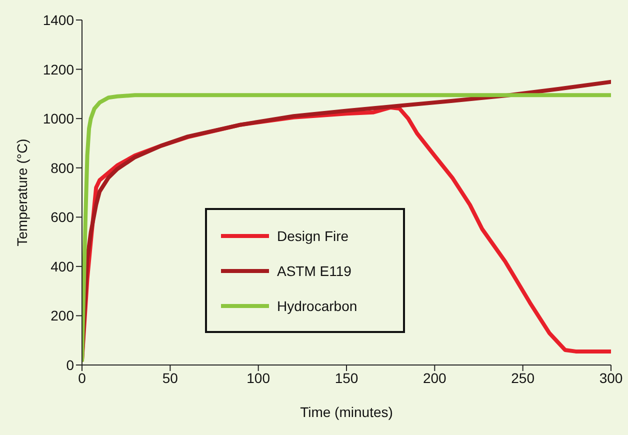 The width and height of the screenshot is (628, 435). Describe the element at coordinates (258, 378) in the screenshot. I see `x-tick-label: 100` at that location.